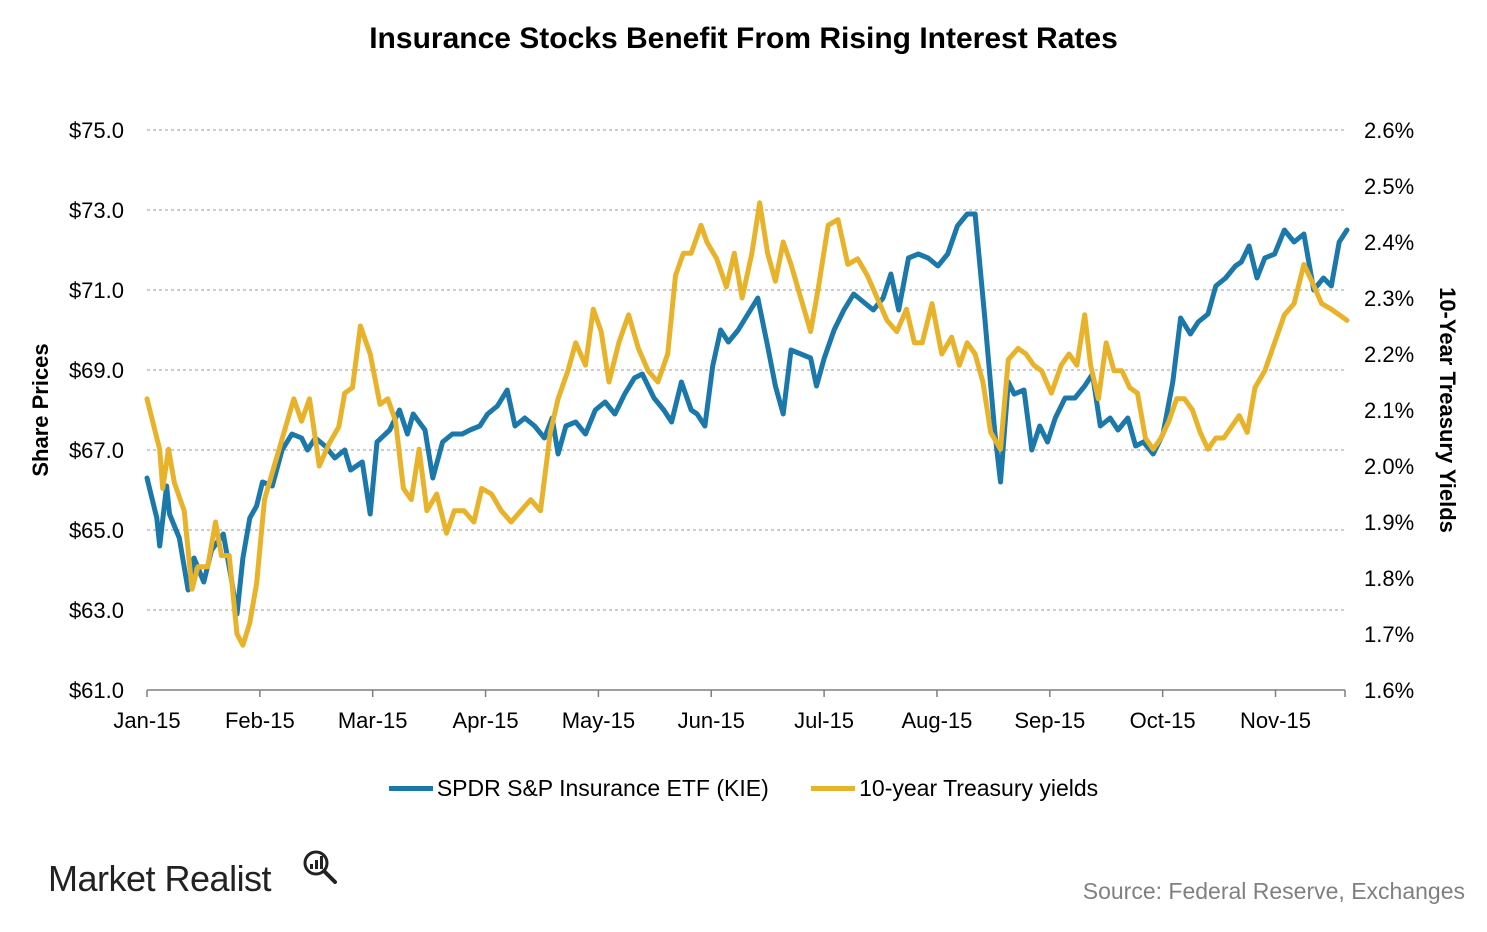  What do you see at coordinates (486, 720) in the screenshot?
I see `x-tick-label: Apr-15` at bounding box center [486, 720].